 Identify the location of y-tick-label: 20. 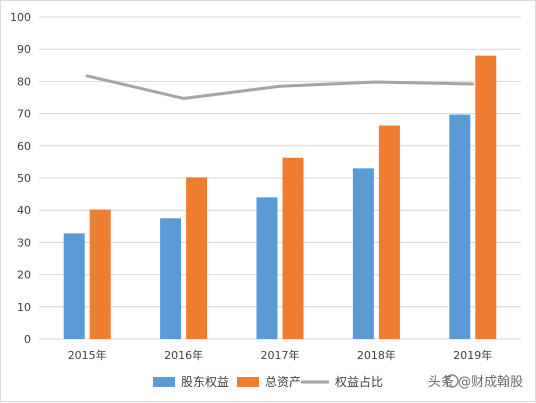
(24, 275).